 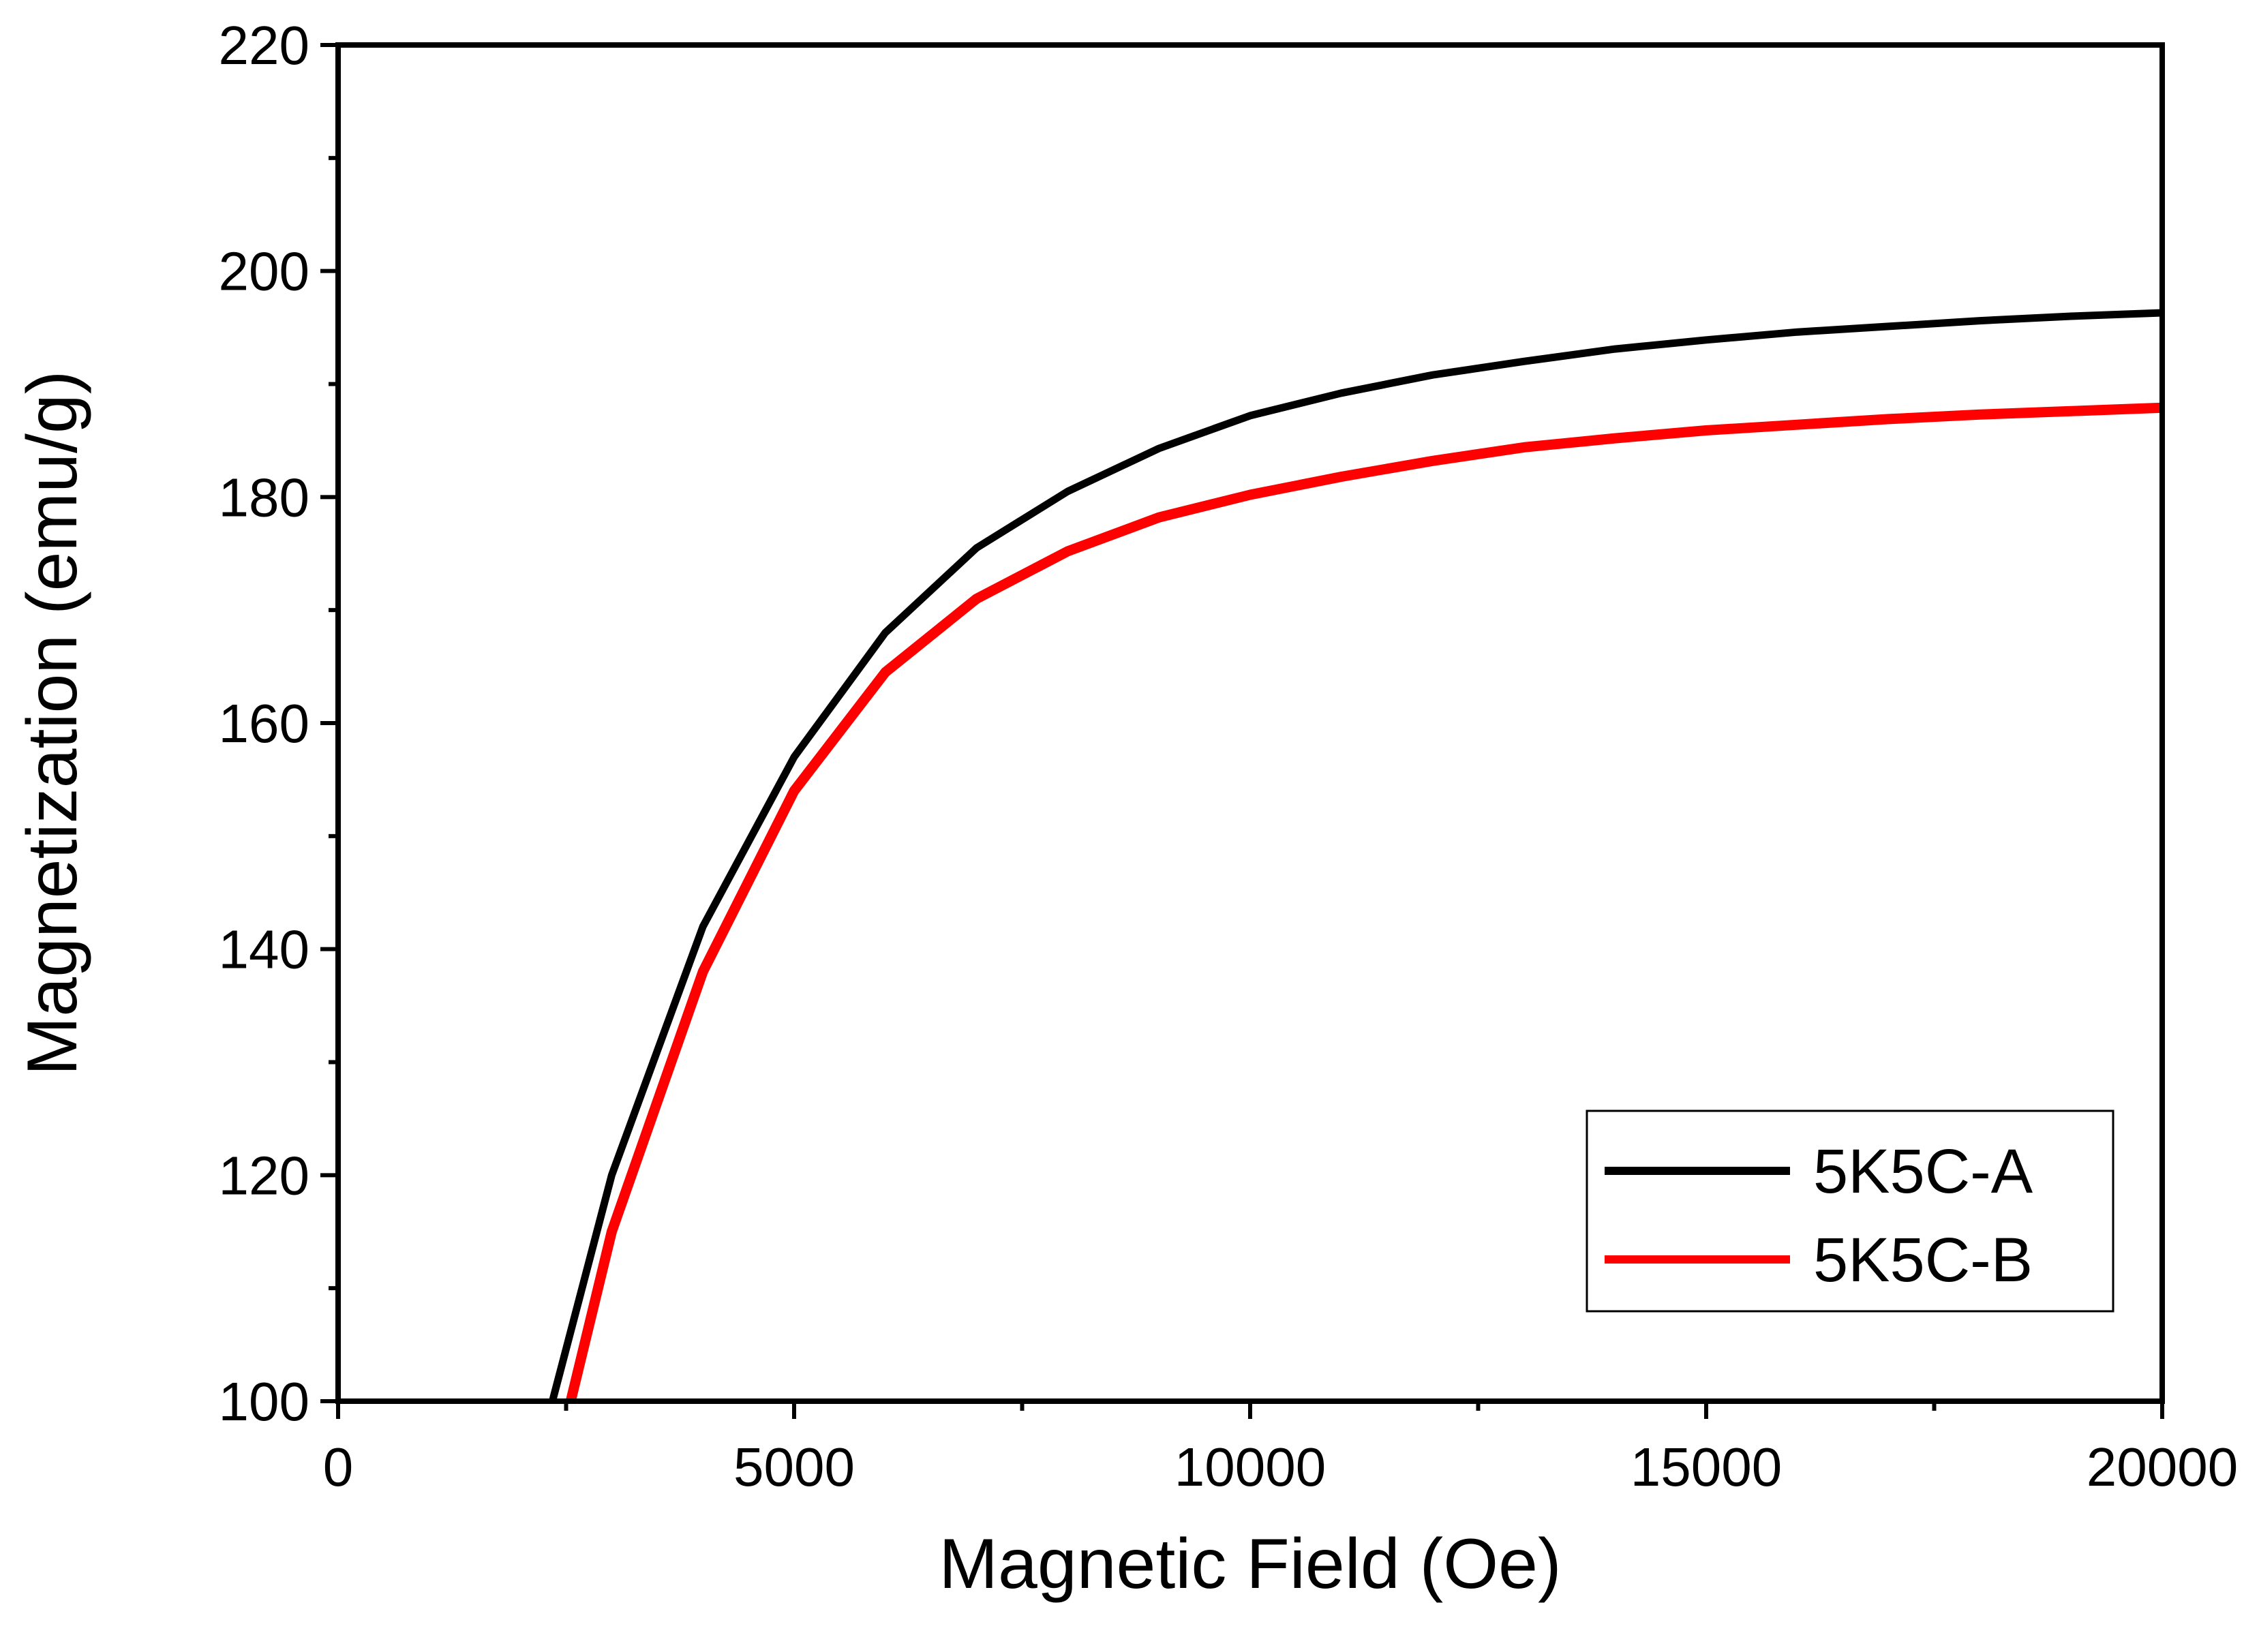 I want to click on y-tick-label: 180, so click(x=264, y=497).